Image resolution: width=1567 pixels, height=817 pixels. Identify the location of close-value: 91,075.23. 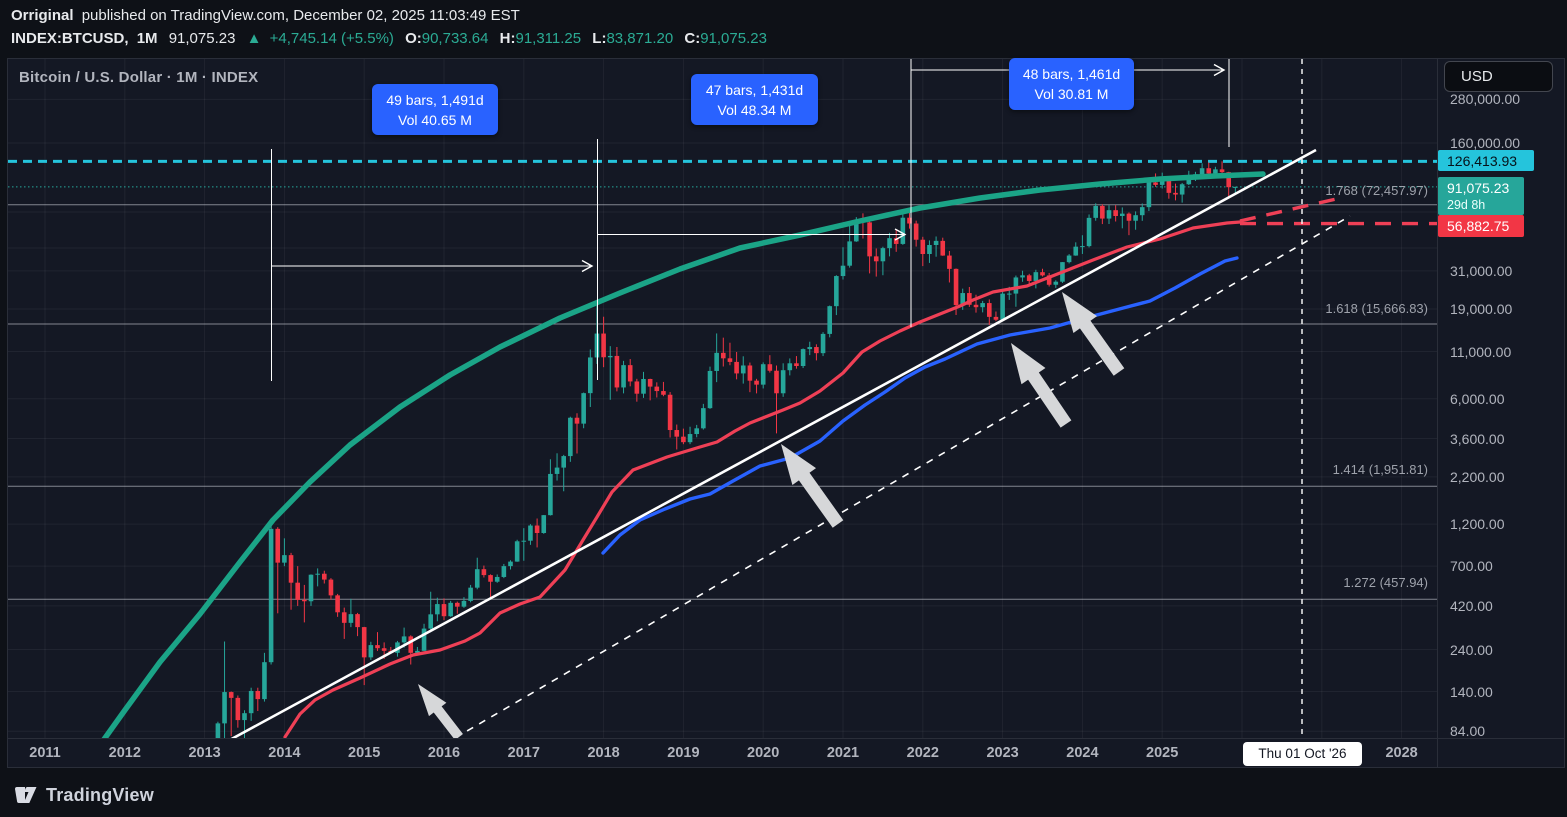
(733, 38).